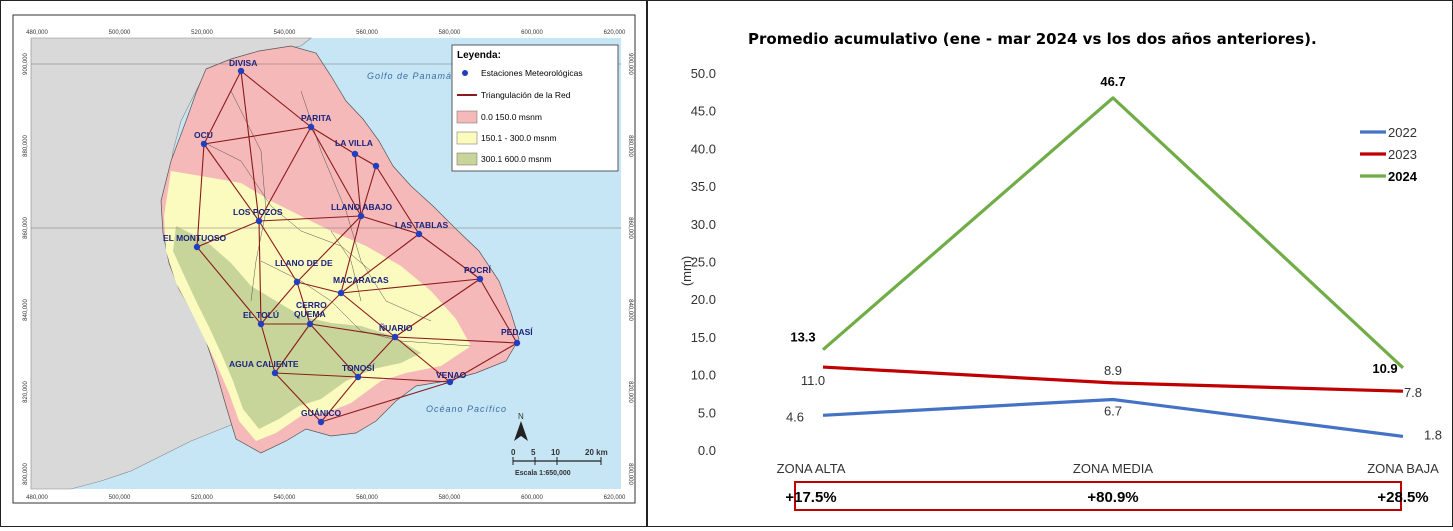 This screenshot has height=531, width=1453. What do you see at coordinates (195, 238) in the screenshot?
I see `station-label: EL MONTUOSO` at bounding box center [195, 238].